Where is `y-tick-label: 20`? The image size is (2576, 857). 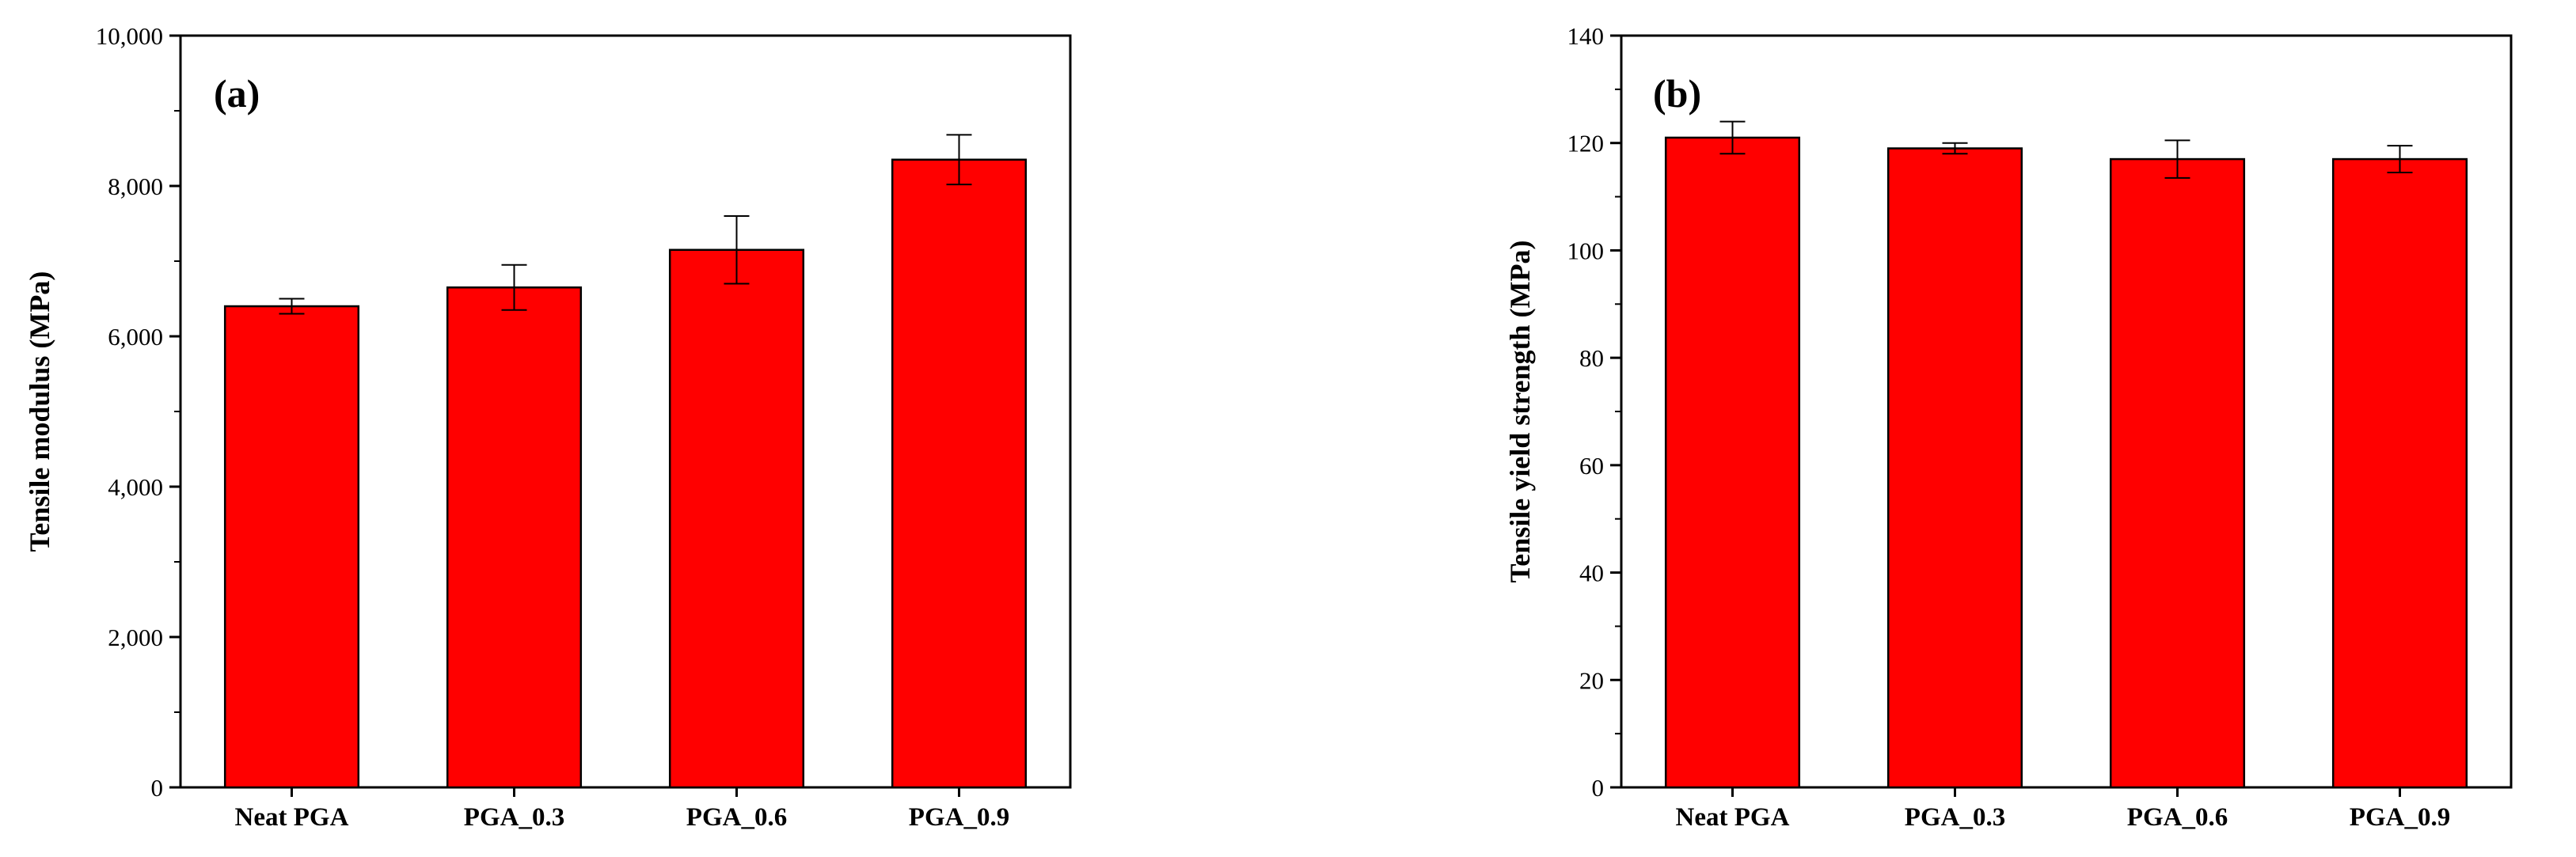 y-tick-label: 20 is located at coordinates (1591, 680).